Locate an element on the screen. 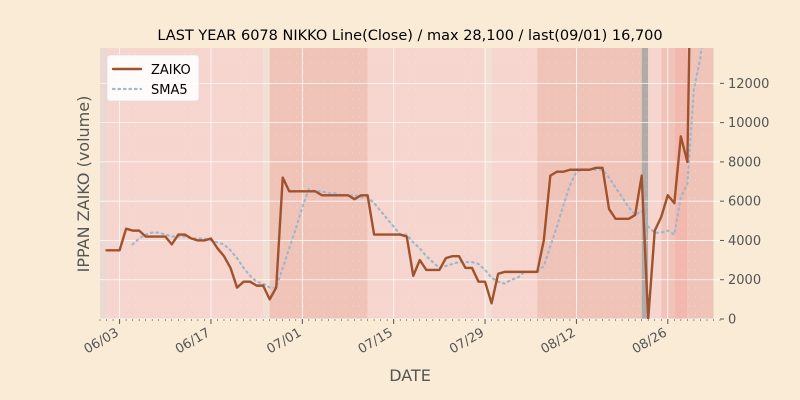 The width and height of the screenshot is (800, 400). y-tick-label: 8000 is located at coordinates (744, 162).